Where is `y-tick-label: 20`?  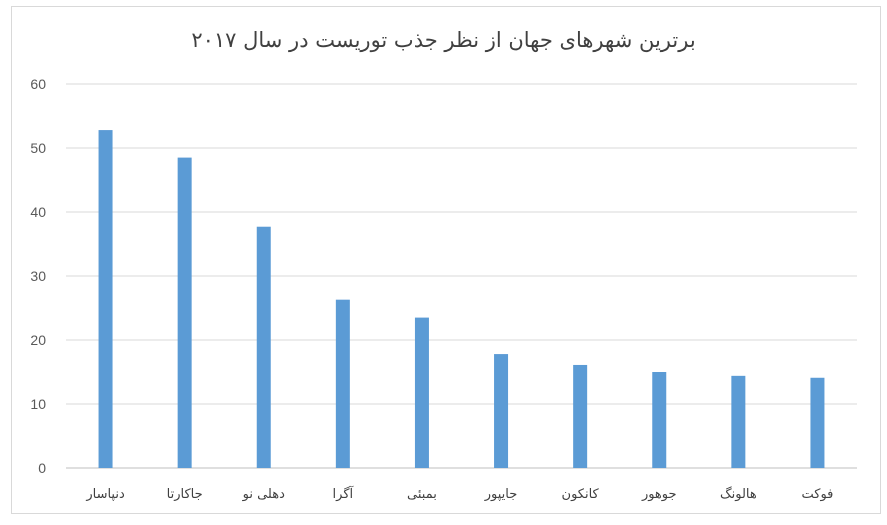
y-tick-label: 20 is located at coordinates (38, 340).